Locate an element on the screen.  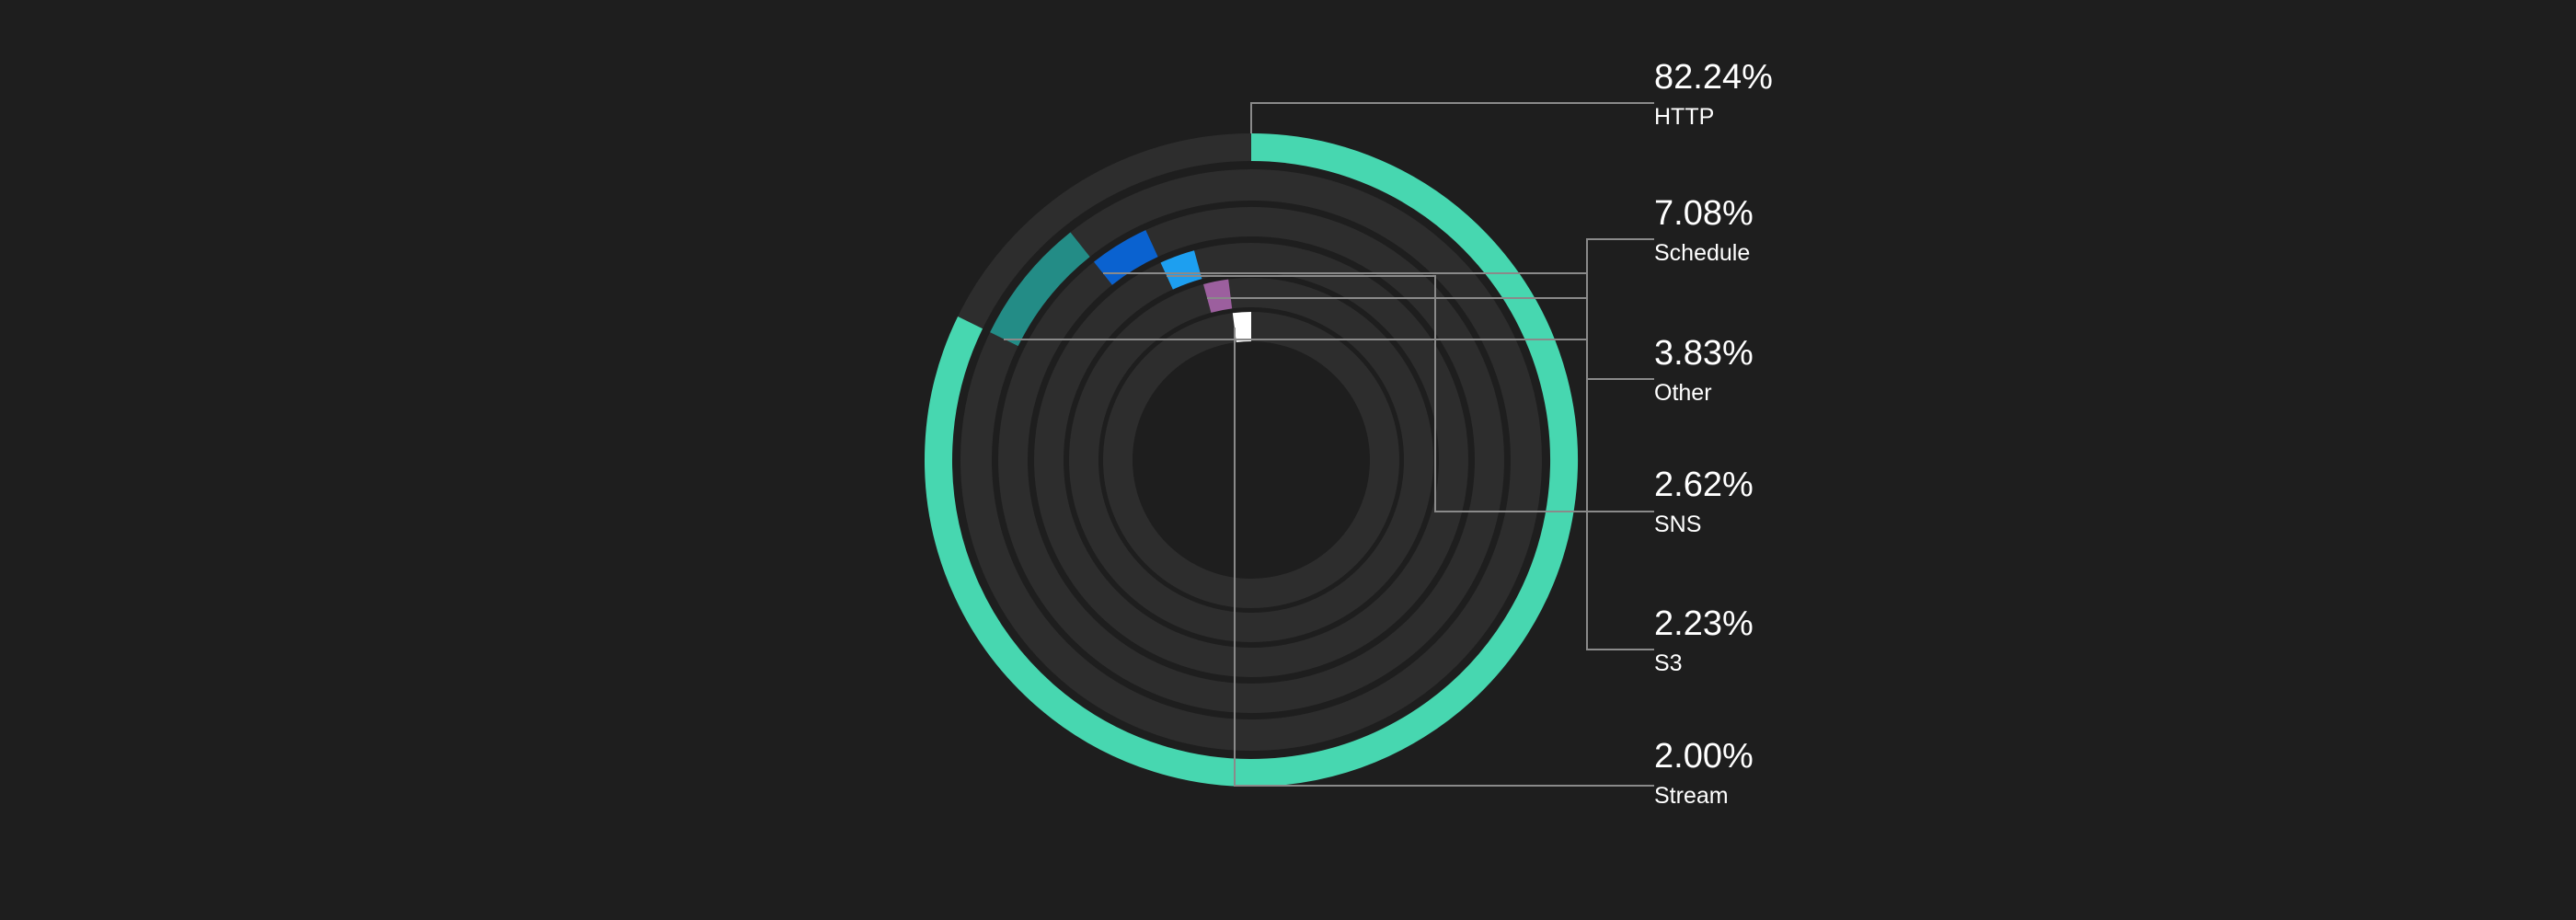
track-other is located at coordinates (1251, 460).